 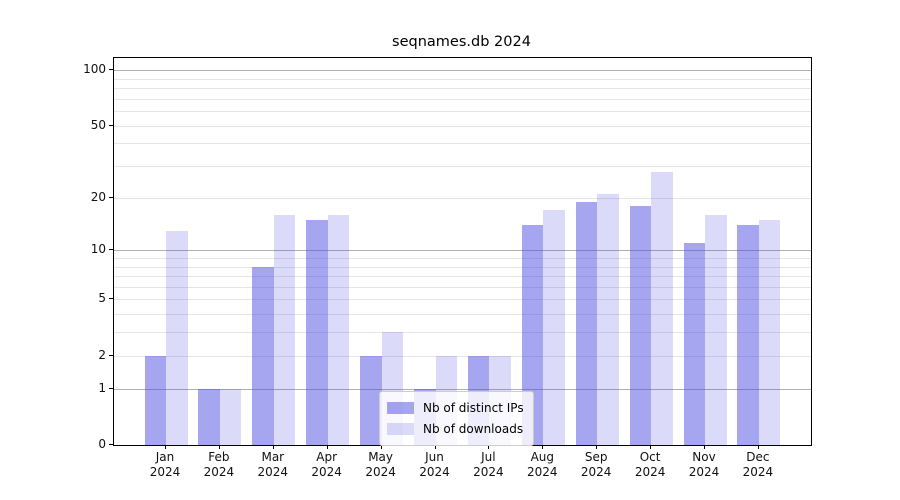 What do you see at coordinates (155, 400) in the screenshot?
I see `bar-distinct-ips-jan` at bounding box center [155, 400].